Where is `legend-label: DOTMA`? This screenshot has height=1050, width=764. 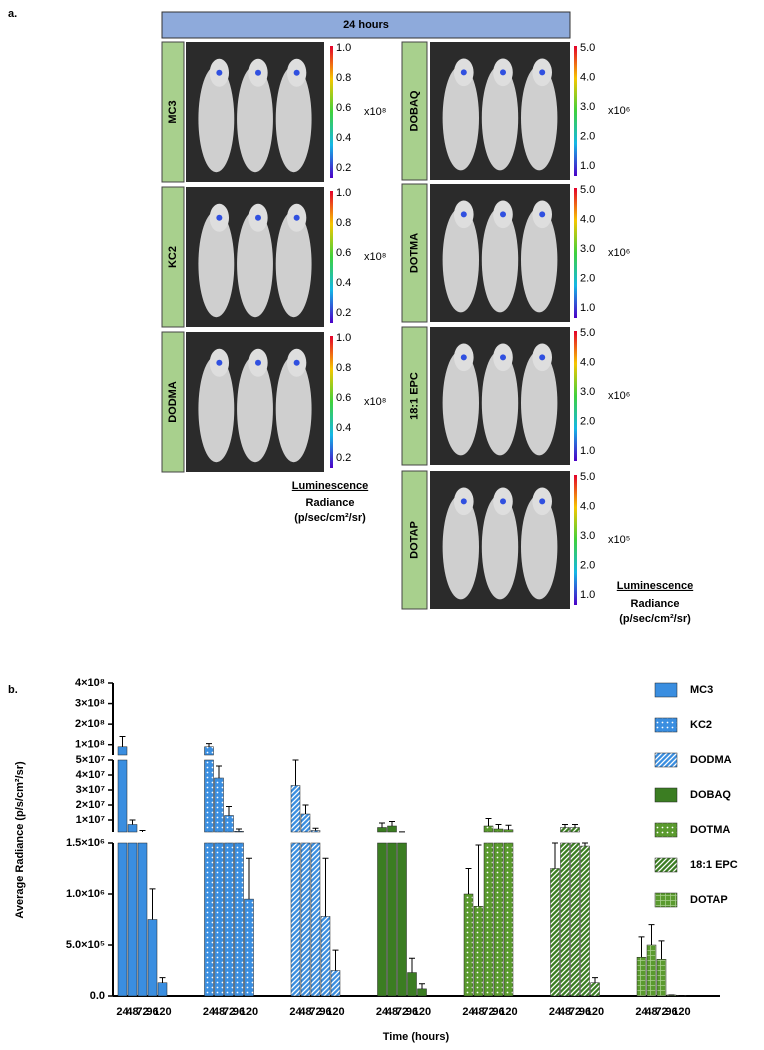
legend-label: DOTMA is located at coordinates (710, 830).